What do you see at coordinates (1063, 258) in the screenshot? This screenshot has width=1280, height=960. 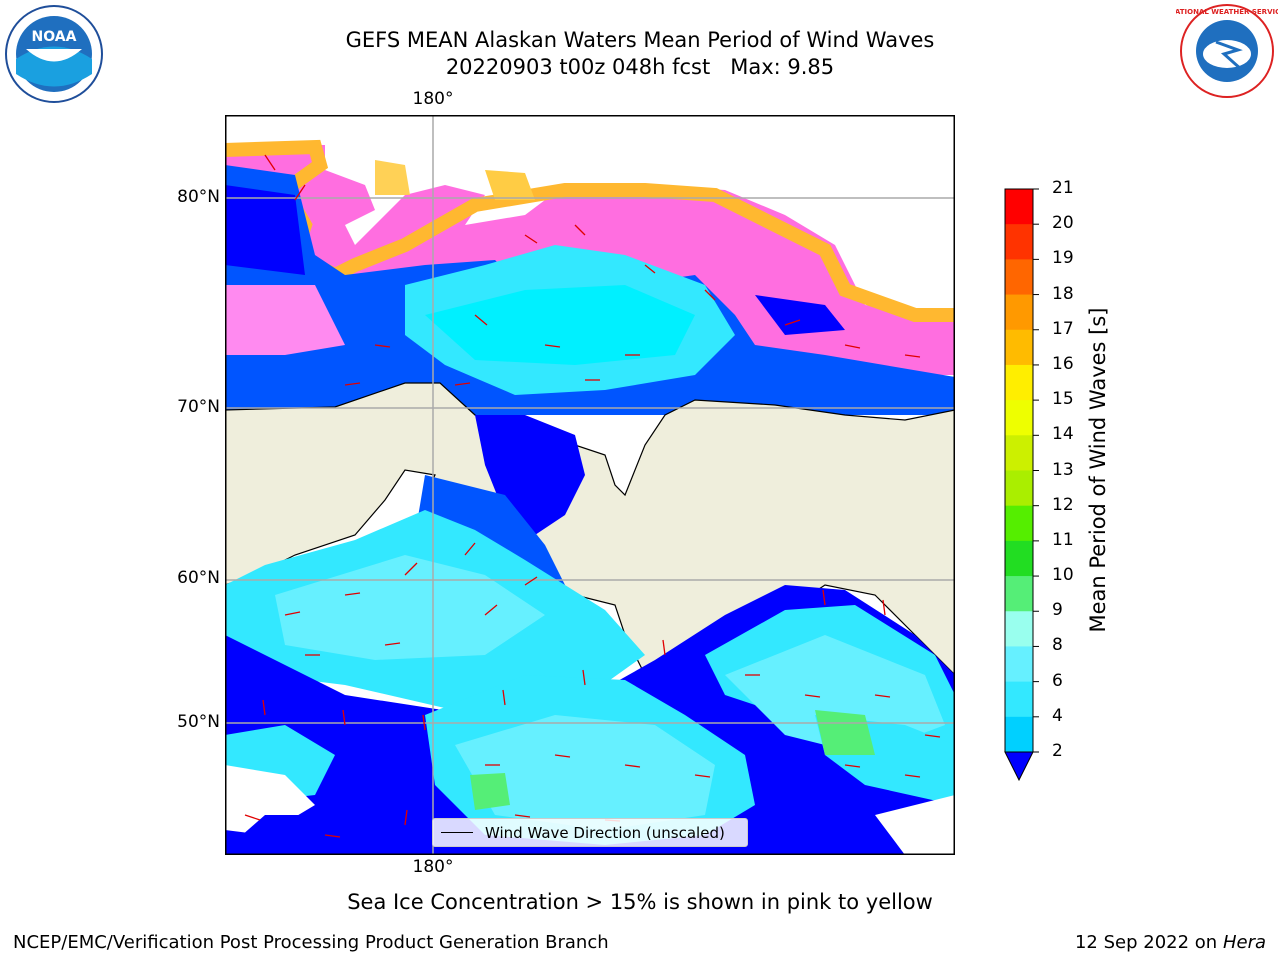 I see `colorbar-tick-label: 19` at bounding box center [1063, 258].